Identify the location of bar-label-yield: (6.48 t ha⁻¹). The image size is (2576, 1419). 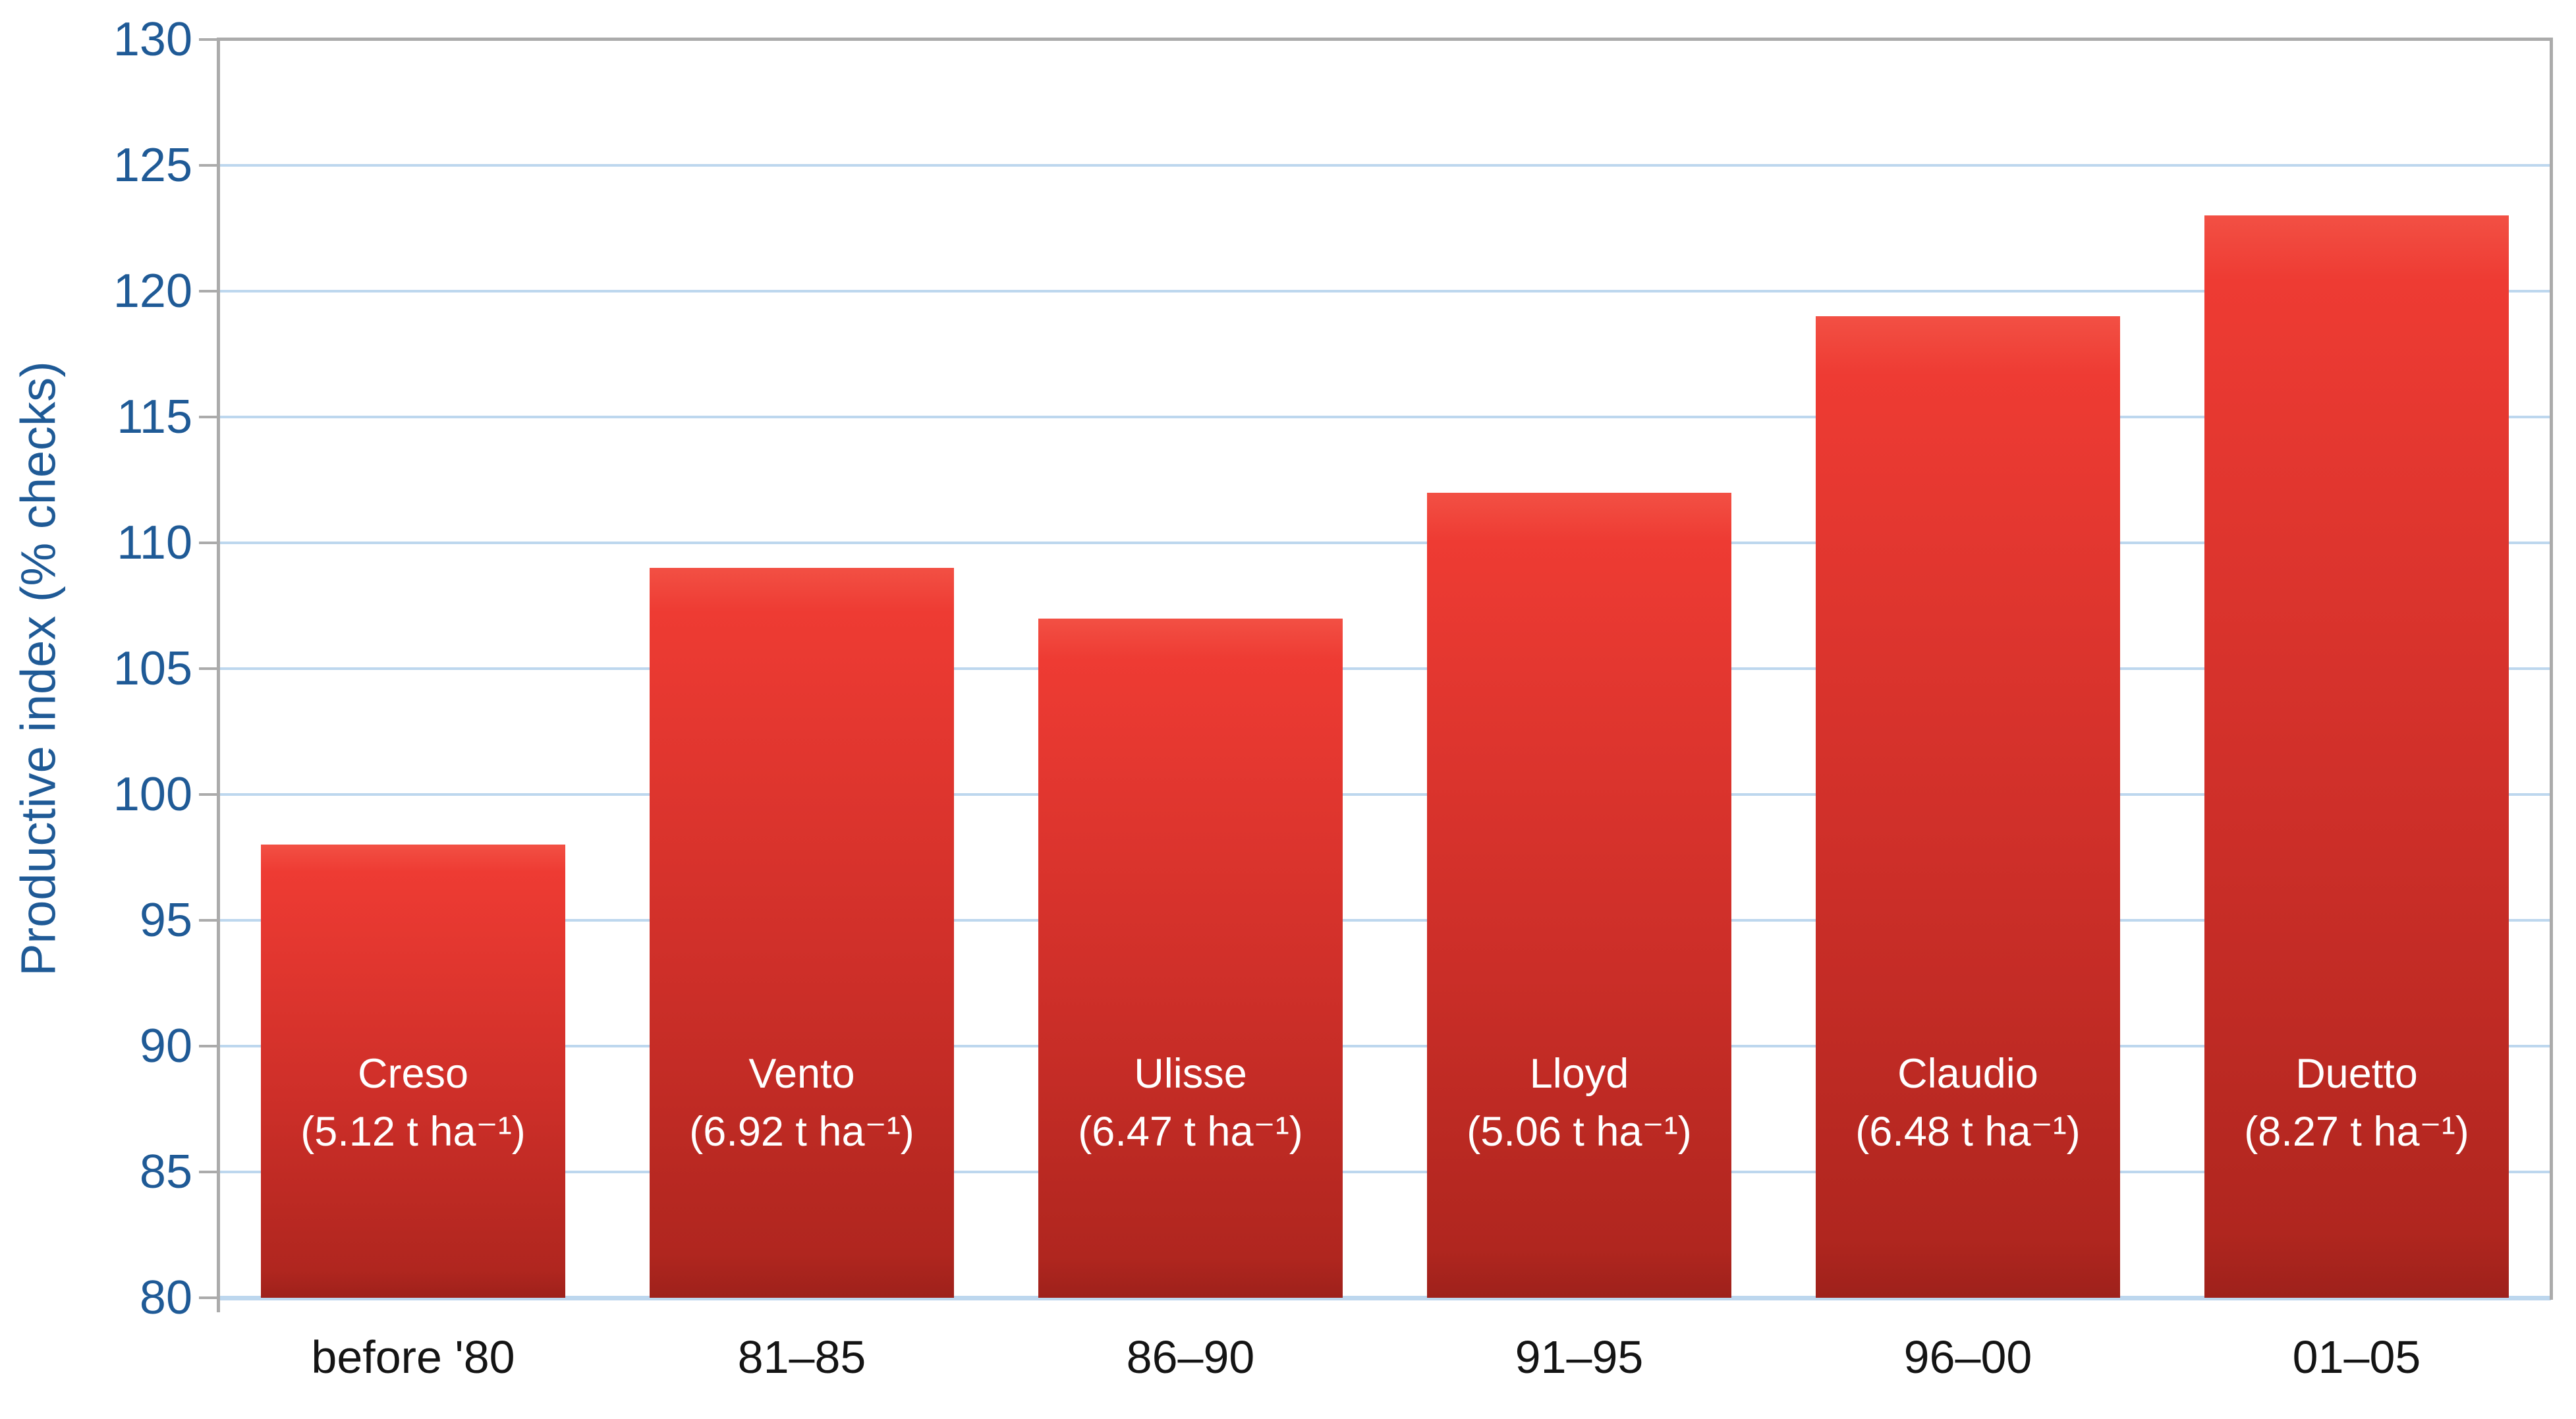
(1968, 1132).